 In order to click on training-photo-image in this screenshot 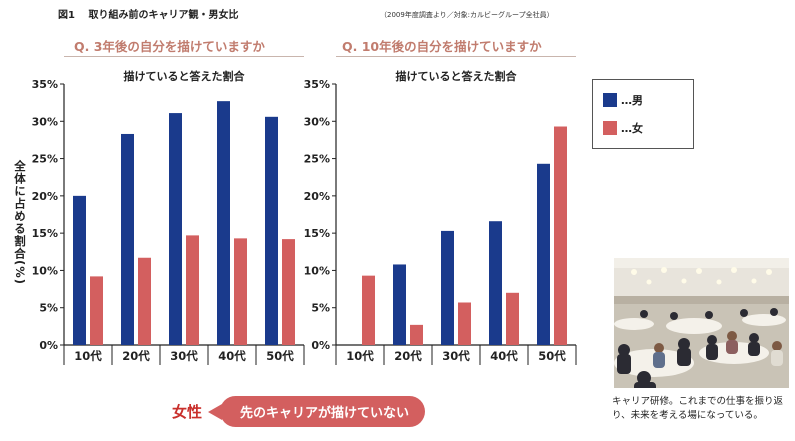, I will do `click(701, 323)`.